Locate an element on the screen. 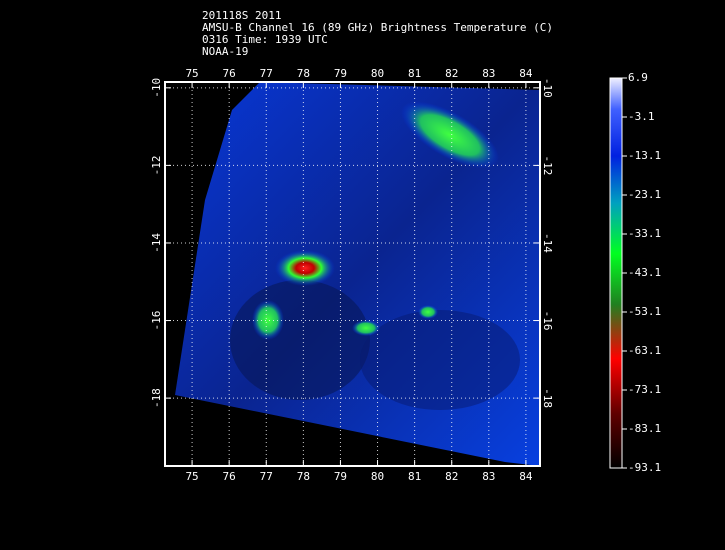 This screenshot has height=550, width=725. colorbar is located at coordinates (616, 273).